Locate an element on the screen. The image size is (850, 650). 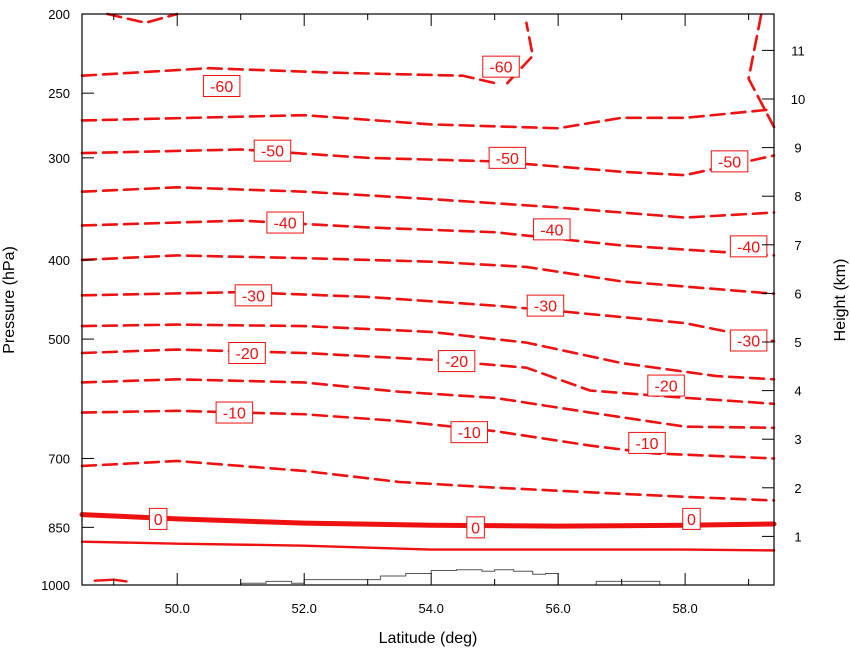
y2-axis-title: Height (km) is located at coordinates (840, 300).